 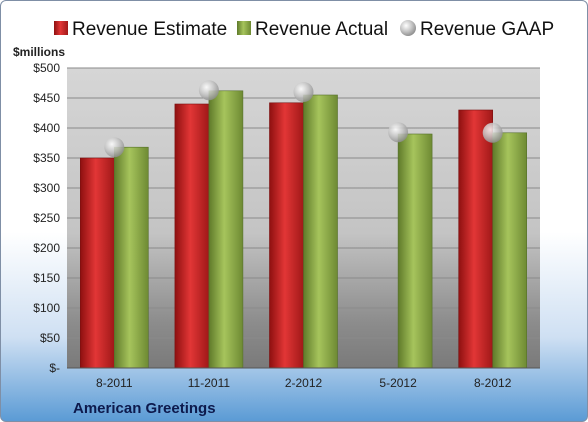 What do you see at coordinates (208, 90) in the screenshot?
I see `point-revenue-gaap-11-2011` at bounding box center [208, 90].